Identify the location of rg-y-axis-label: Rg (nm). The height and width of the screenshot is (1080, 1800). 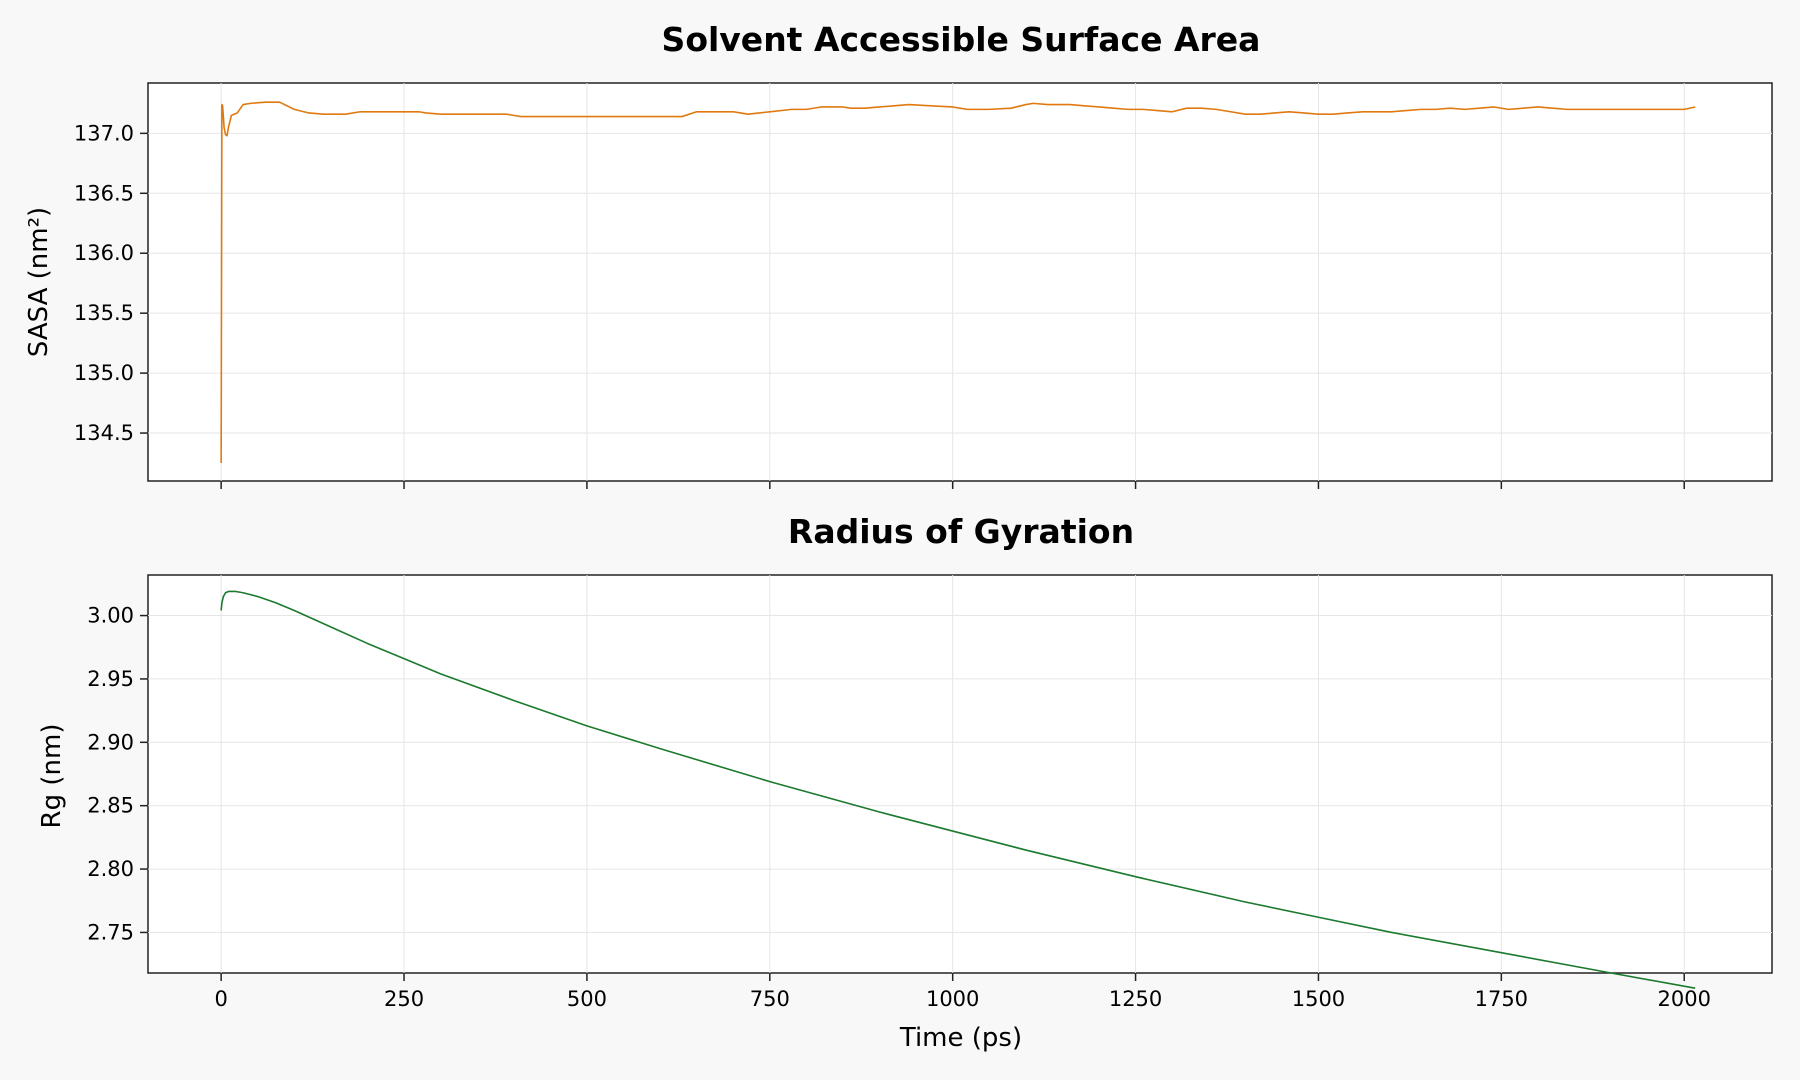
(52, 776).